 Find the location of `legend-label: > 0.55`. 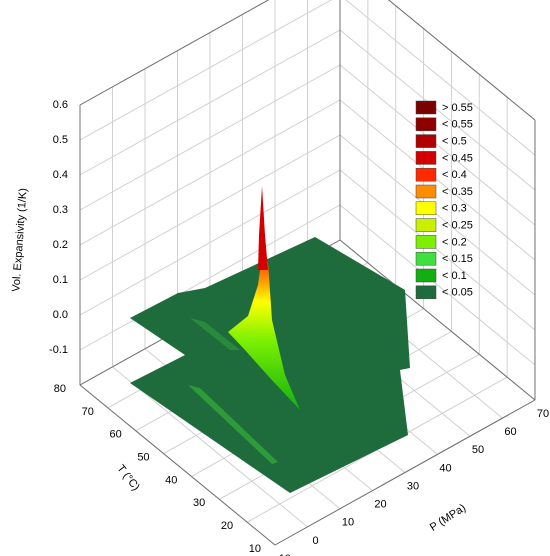

legend-label: > 0.55 is located at coordinates (457, 108).